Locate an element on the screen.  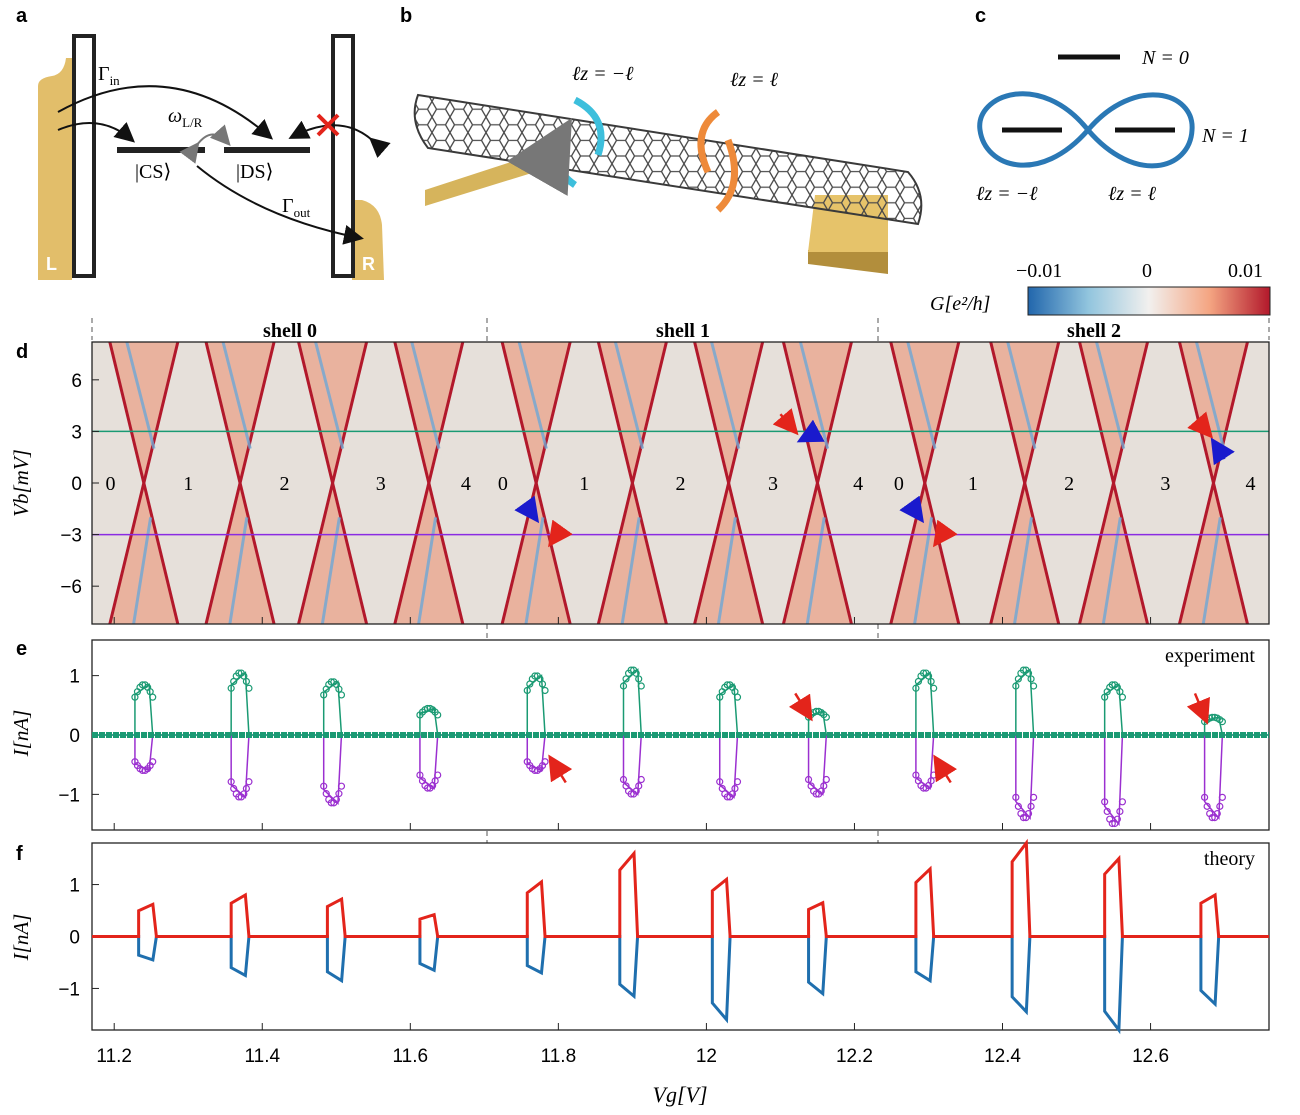
annotation-arrow-blue is located at coordinates (527, 509).